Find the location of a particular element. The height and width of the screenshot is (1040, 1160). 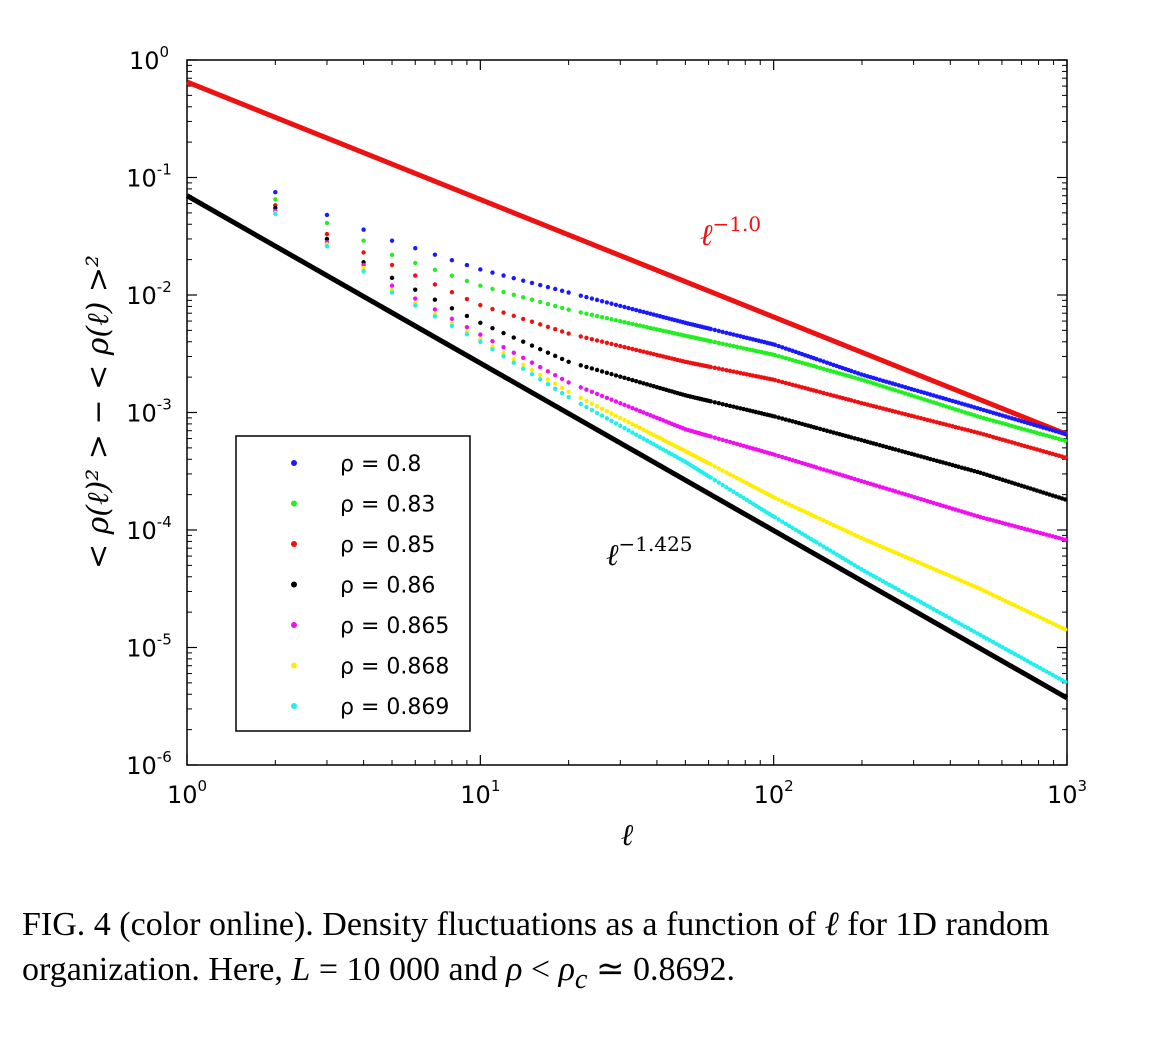

legend-label-5: ρ = 0.868 is located at coordinates (394, 667).